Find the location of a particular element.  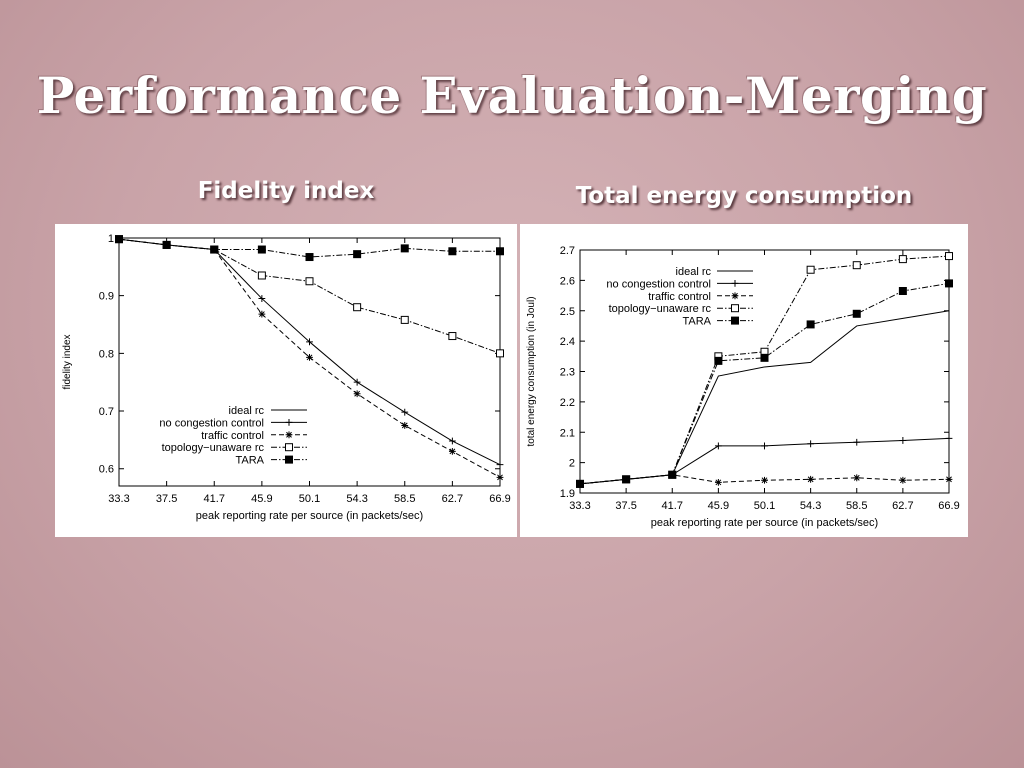

x-tick-label: 50.1 is located at coordinates (309, 499).